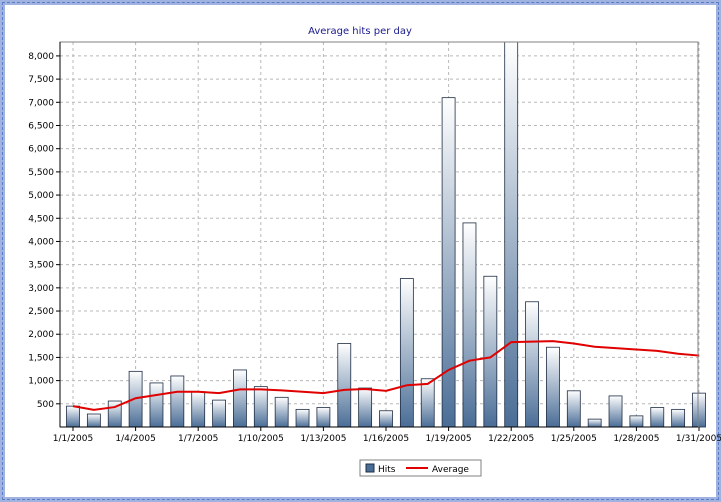  Describe the element at coordinates (41, 242) in the screenshot. I see `y-tick-label: 4,000` at that location.